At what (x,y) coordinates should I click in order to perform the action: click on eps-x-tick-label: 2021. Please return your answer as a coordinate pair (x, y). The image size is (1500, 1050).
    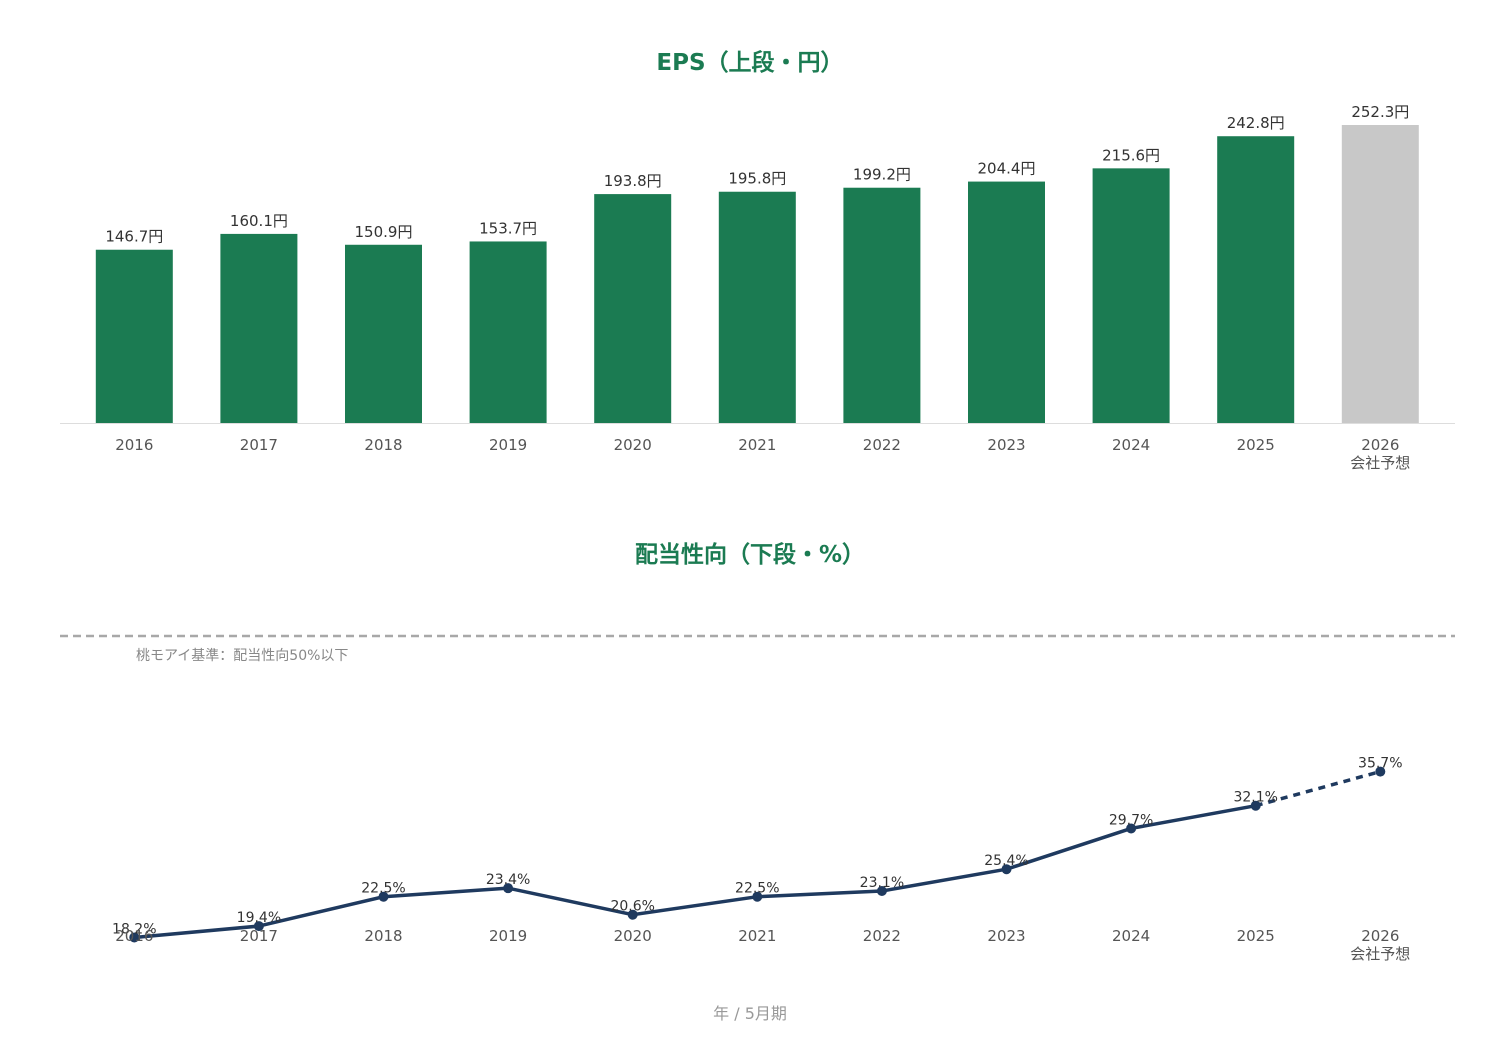
    Looking at the image, I should click on (757, 445).